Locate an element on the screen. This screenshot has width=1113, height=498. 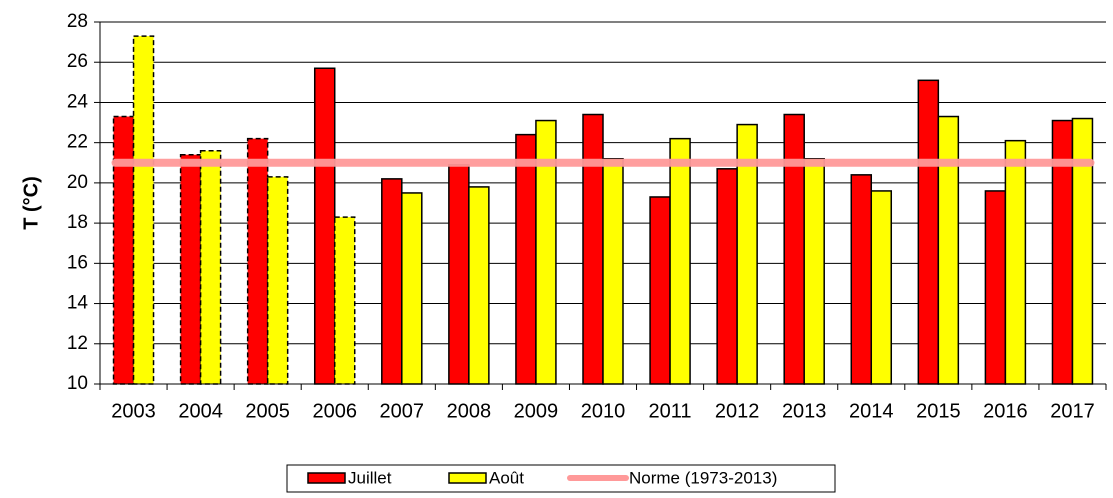
x-tick-label: 2008 is located at coordinates (469, 411).